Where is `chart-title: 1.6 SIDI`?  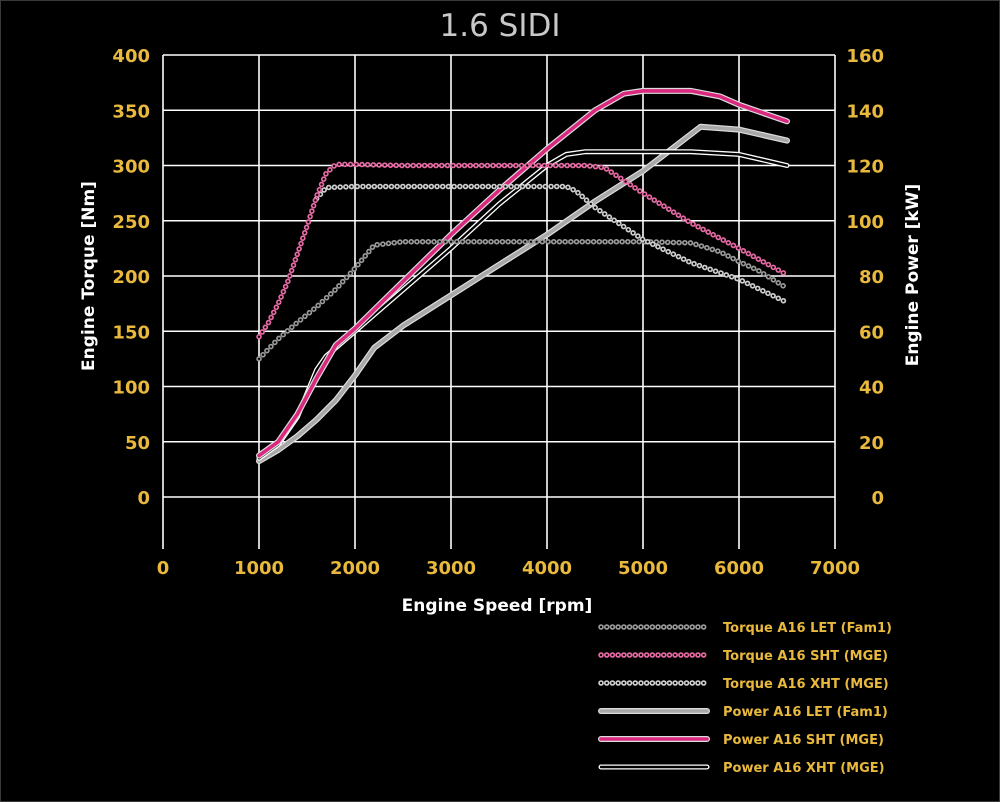
chart-title: 1.6 SIDI is located at coordinates (500, 26).